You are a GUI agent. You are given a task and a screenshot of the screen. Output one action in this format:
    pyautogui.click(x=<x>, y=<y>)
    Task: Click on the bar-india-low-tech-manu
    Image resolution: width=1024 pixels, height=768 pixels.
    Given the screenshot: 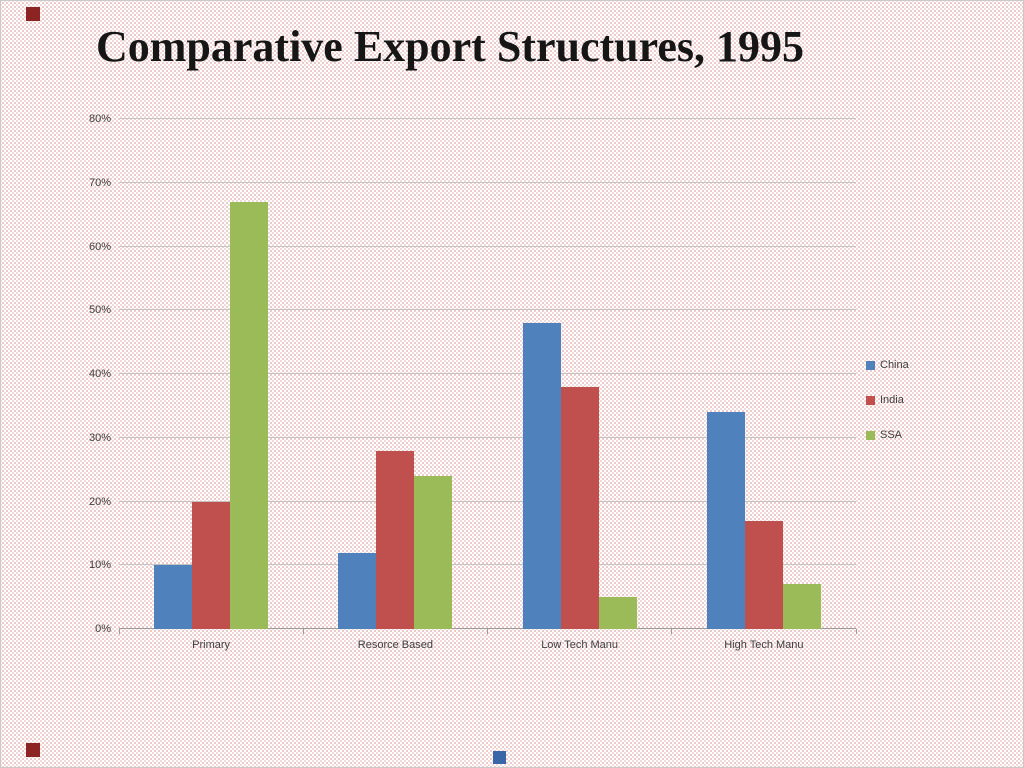 What is the action you would take?
    pyautogui.click(x=579, y=507)
    